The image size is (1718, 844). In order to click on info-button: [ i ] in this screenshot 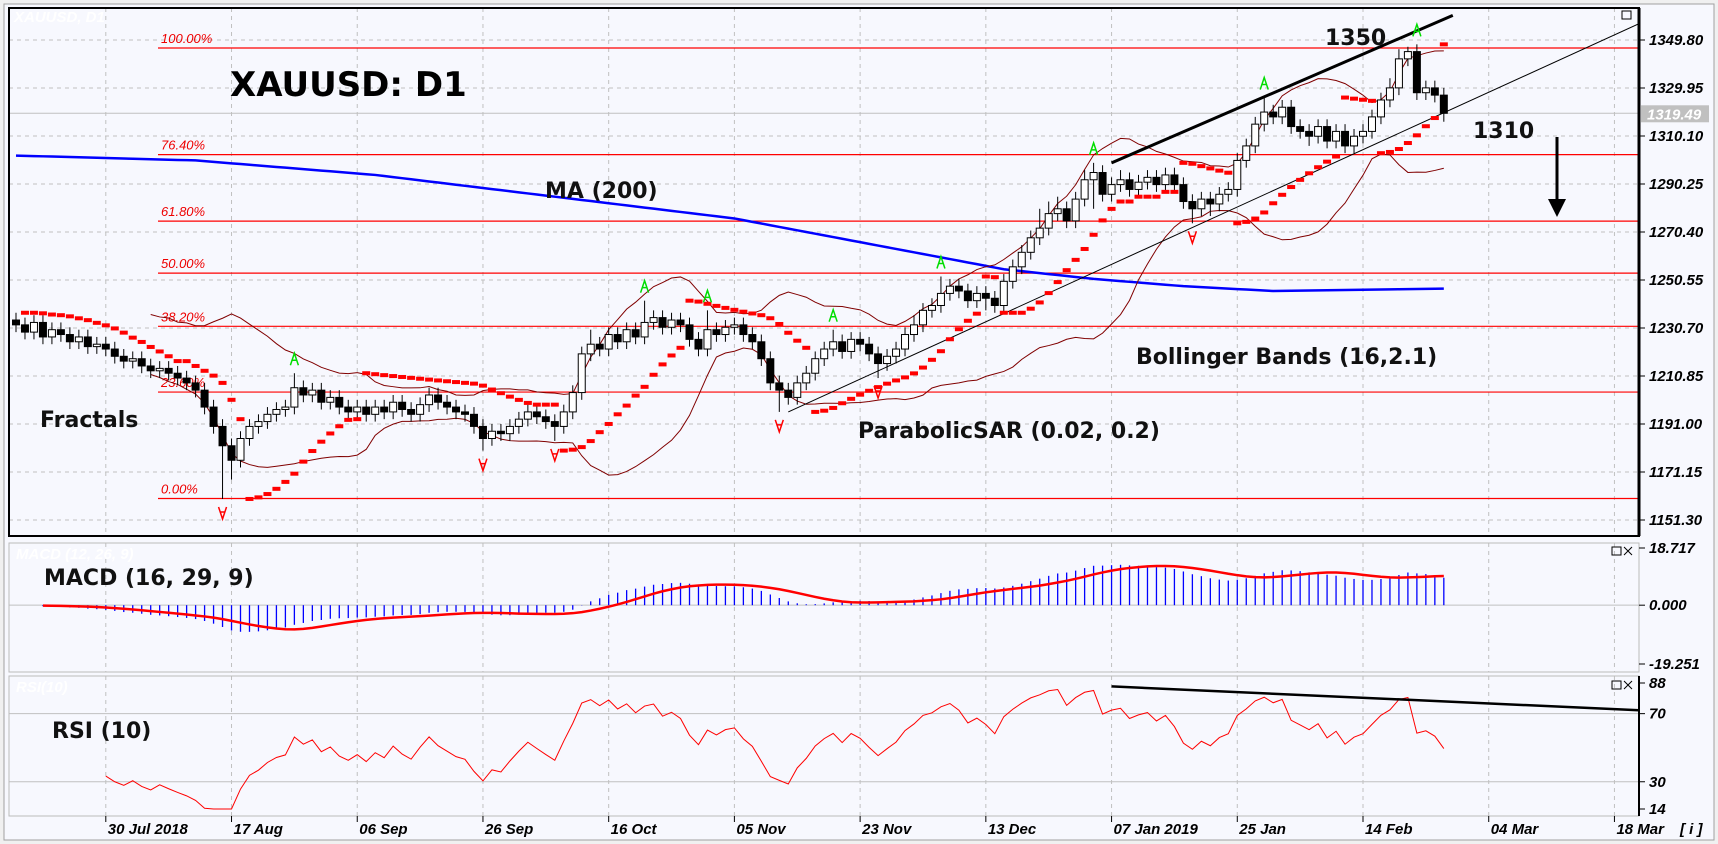, I will do `click(1691, 829)`.